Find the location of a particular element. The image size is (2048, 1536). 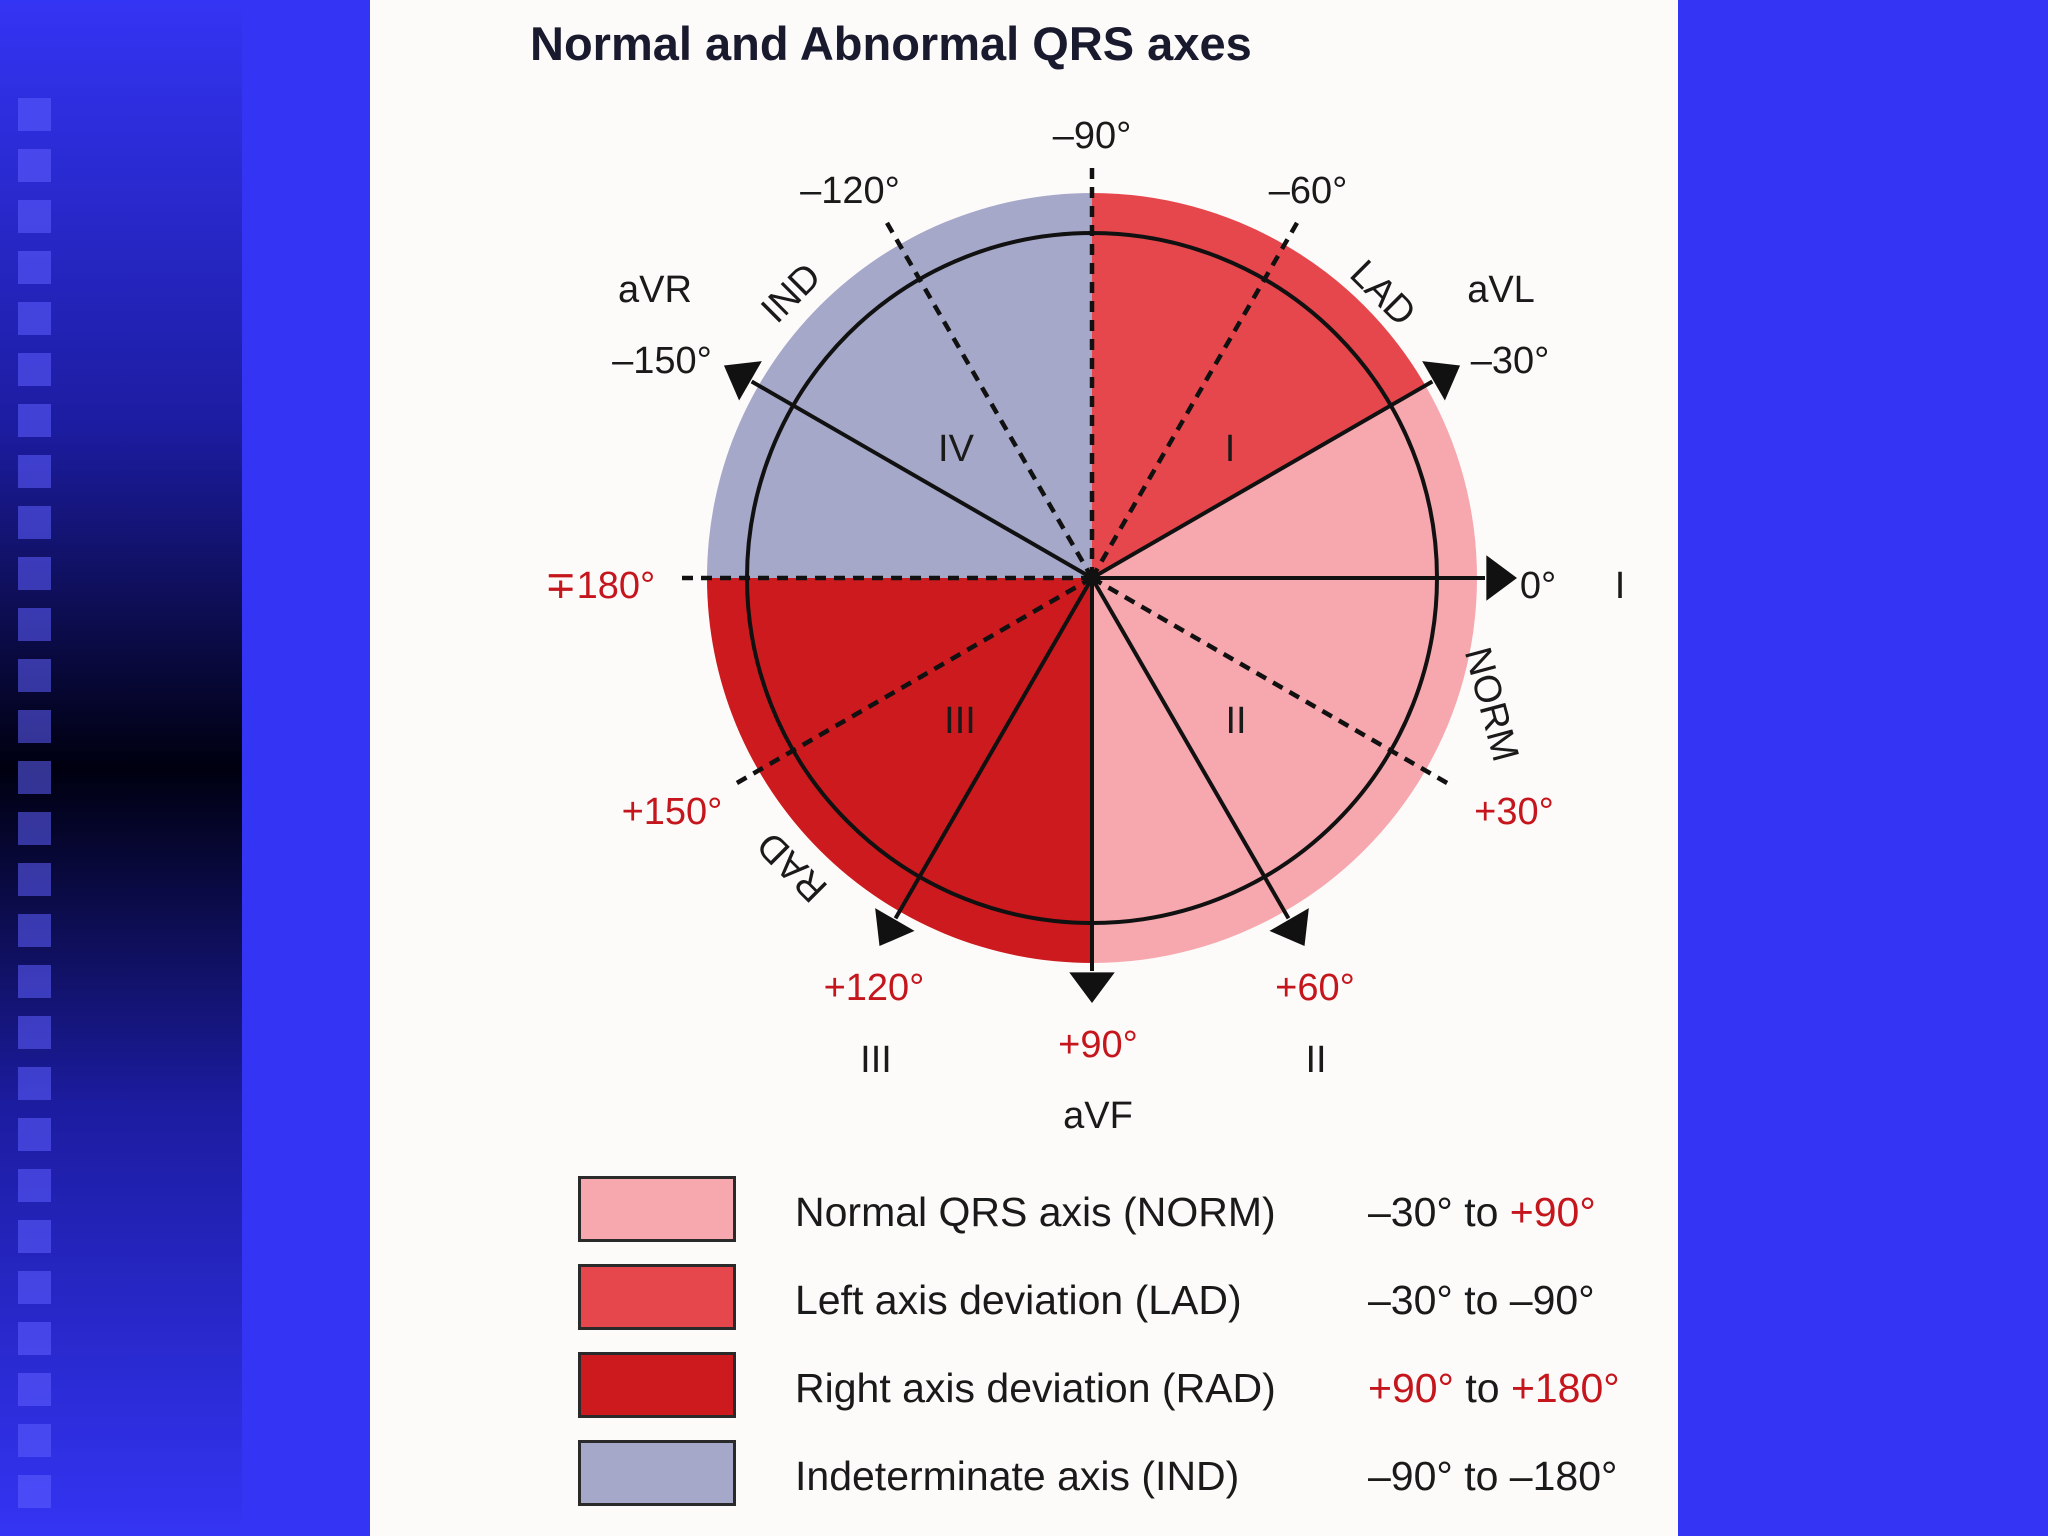

legend-range-start: –90° is located at coordinates (1410, 1476).